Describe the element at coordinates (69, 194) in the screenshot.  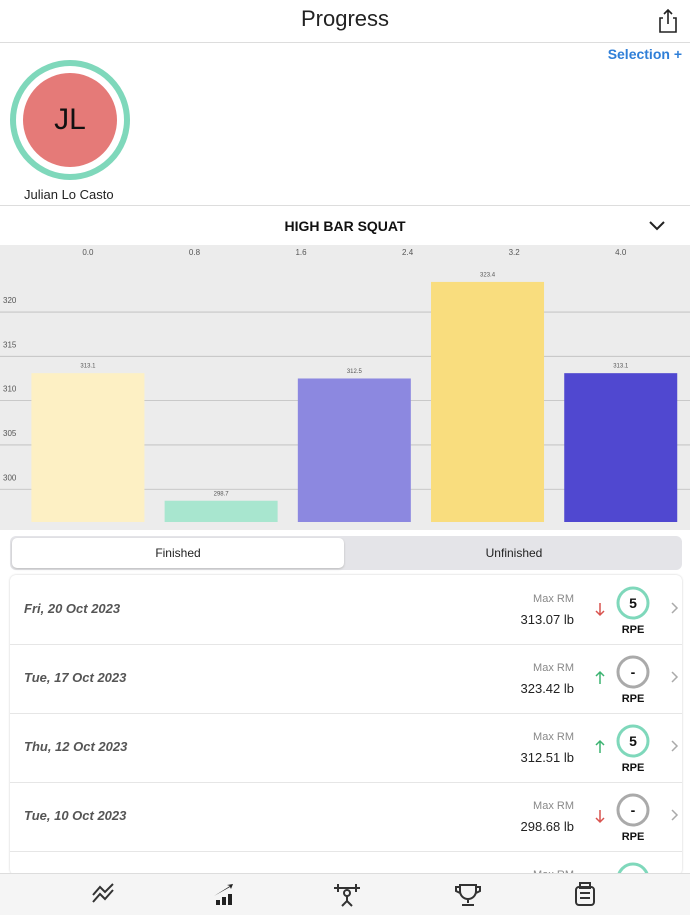
I see `profile-name: Julian Lo Casto` at that location.